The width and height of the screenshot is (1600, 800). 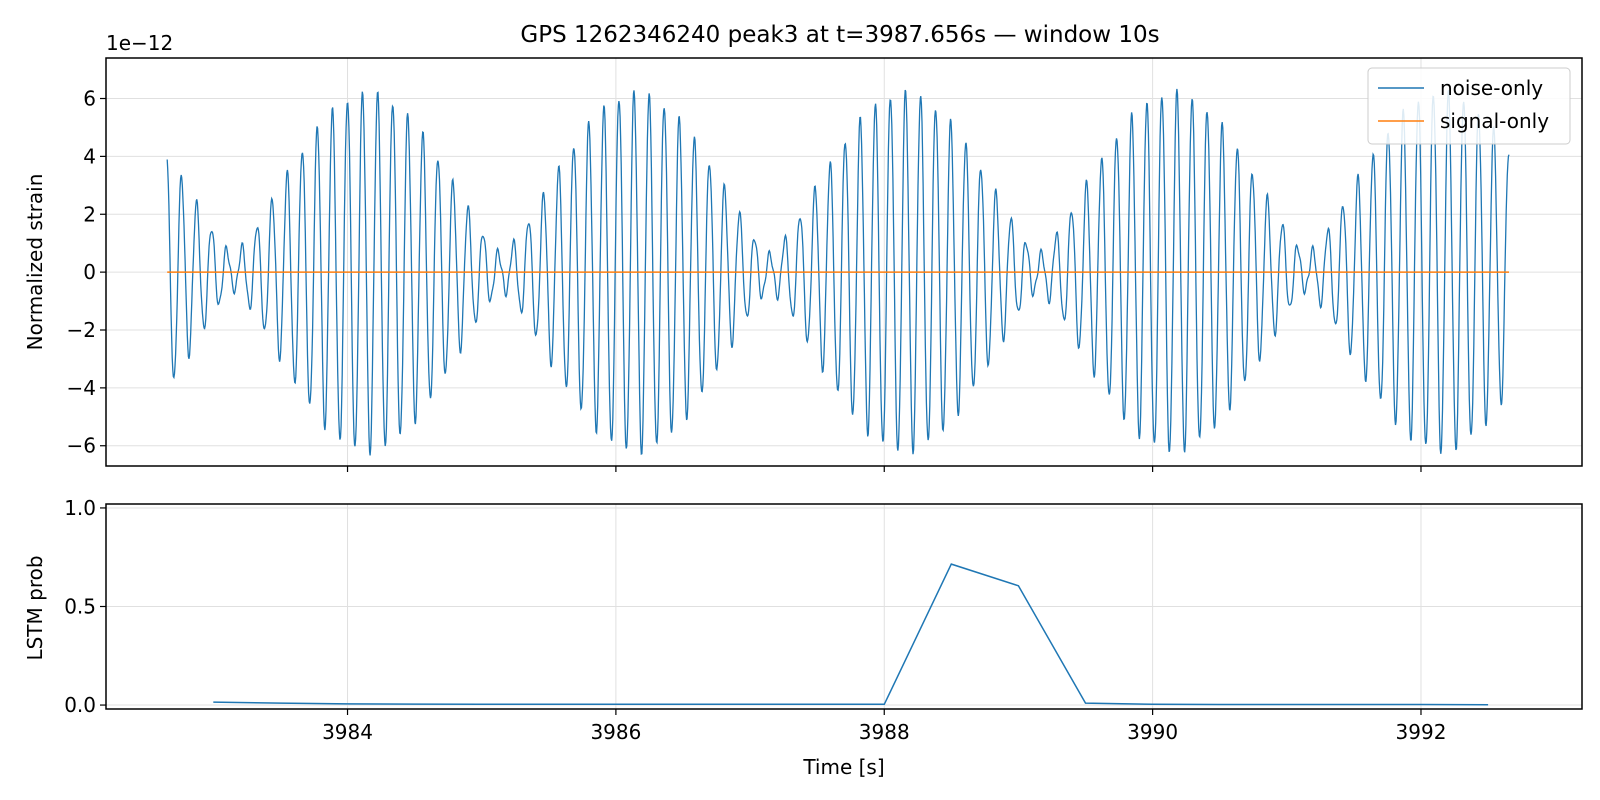 What do you see at coordinates (1491, 88) in the screenshot?
I see `legend-noise-label: noise-only` at bounding box center [1491, 88].